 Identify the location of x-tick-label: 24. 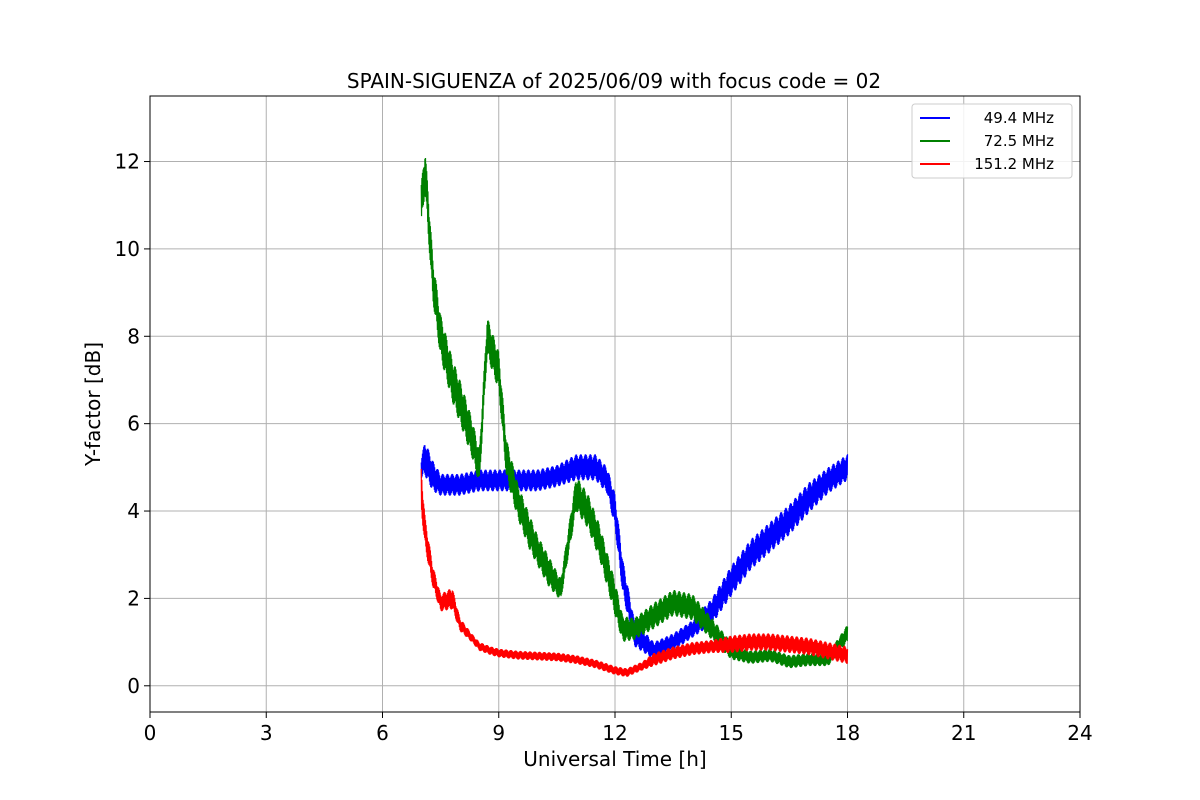
(1079, 733).